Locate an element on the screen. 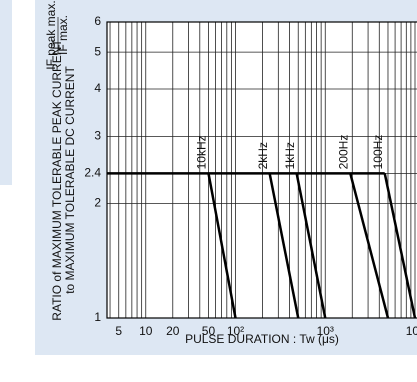 The width and height of the screenshot is (417, 382). x-tick-label: 10 is located at coordinates (146, 331).